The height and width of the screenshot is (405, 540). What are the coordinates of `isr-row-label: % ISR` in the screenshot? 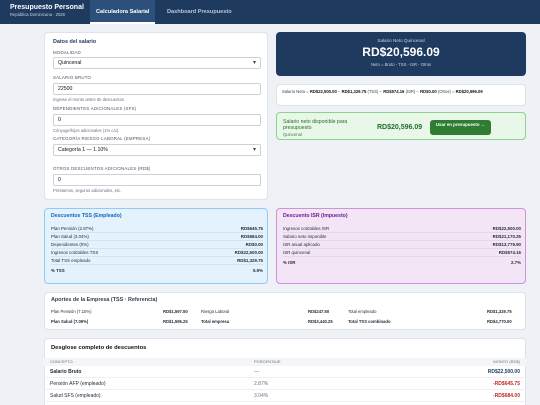 It's located at (289, 262).